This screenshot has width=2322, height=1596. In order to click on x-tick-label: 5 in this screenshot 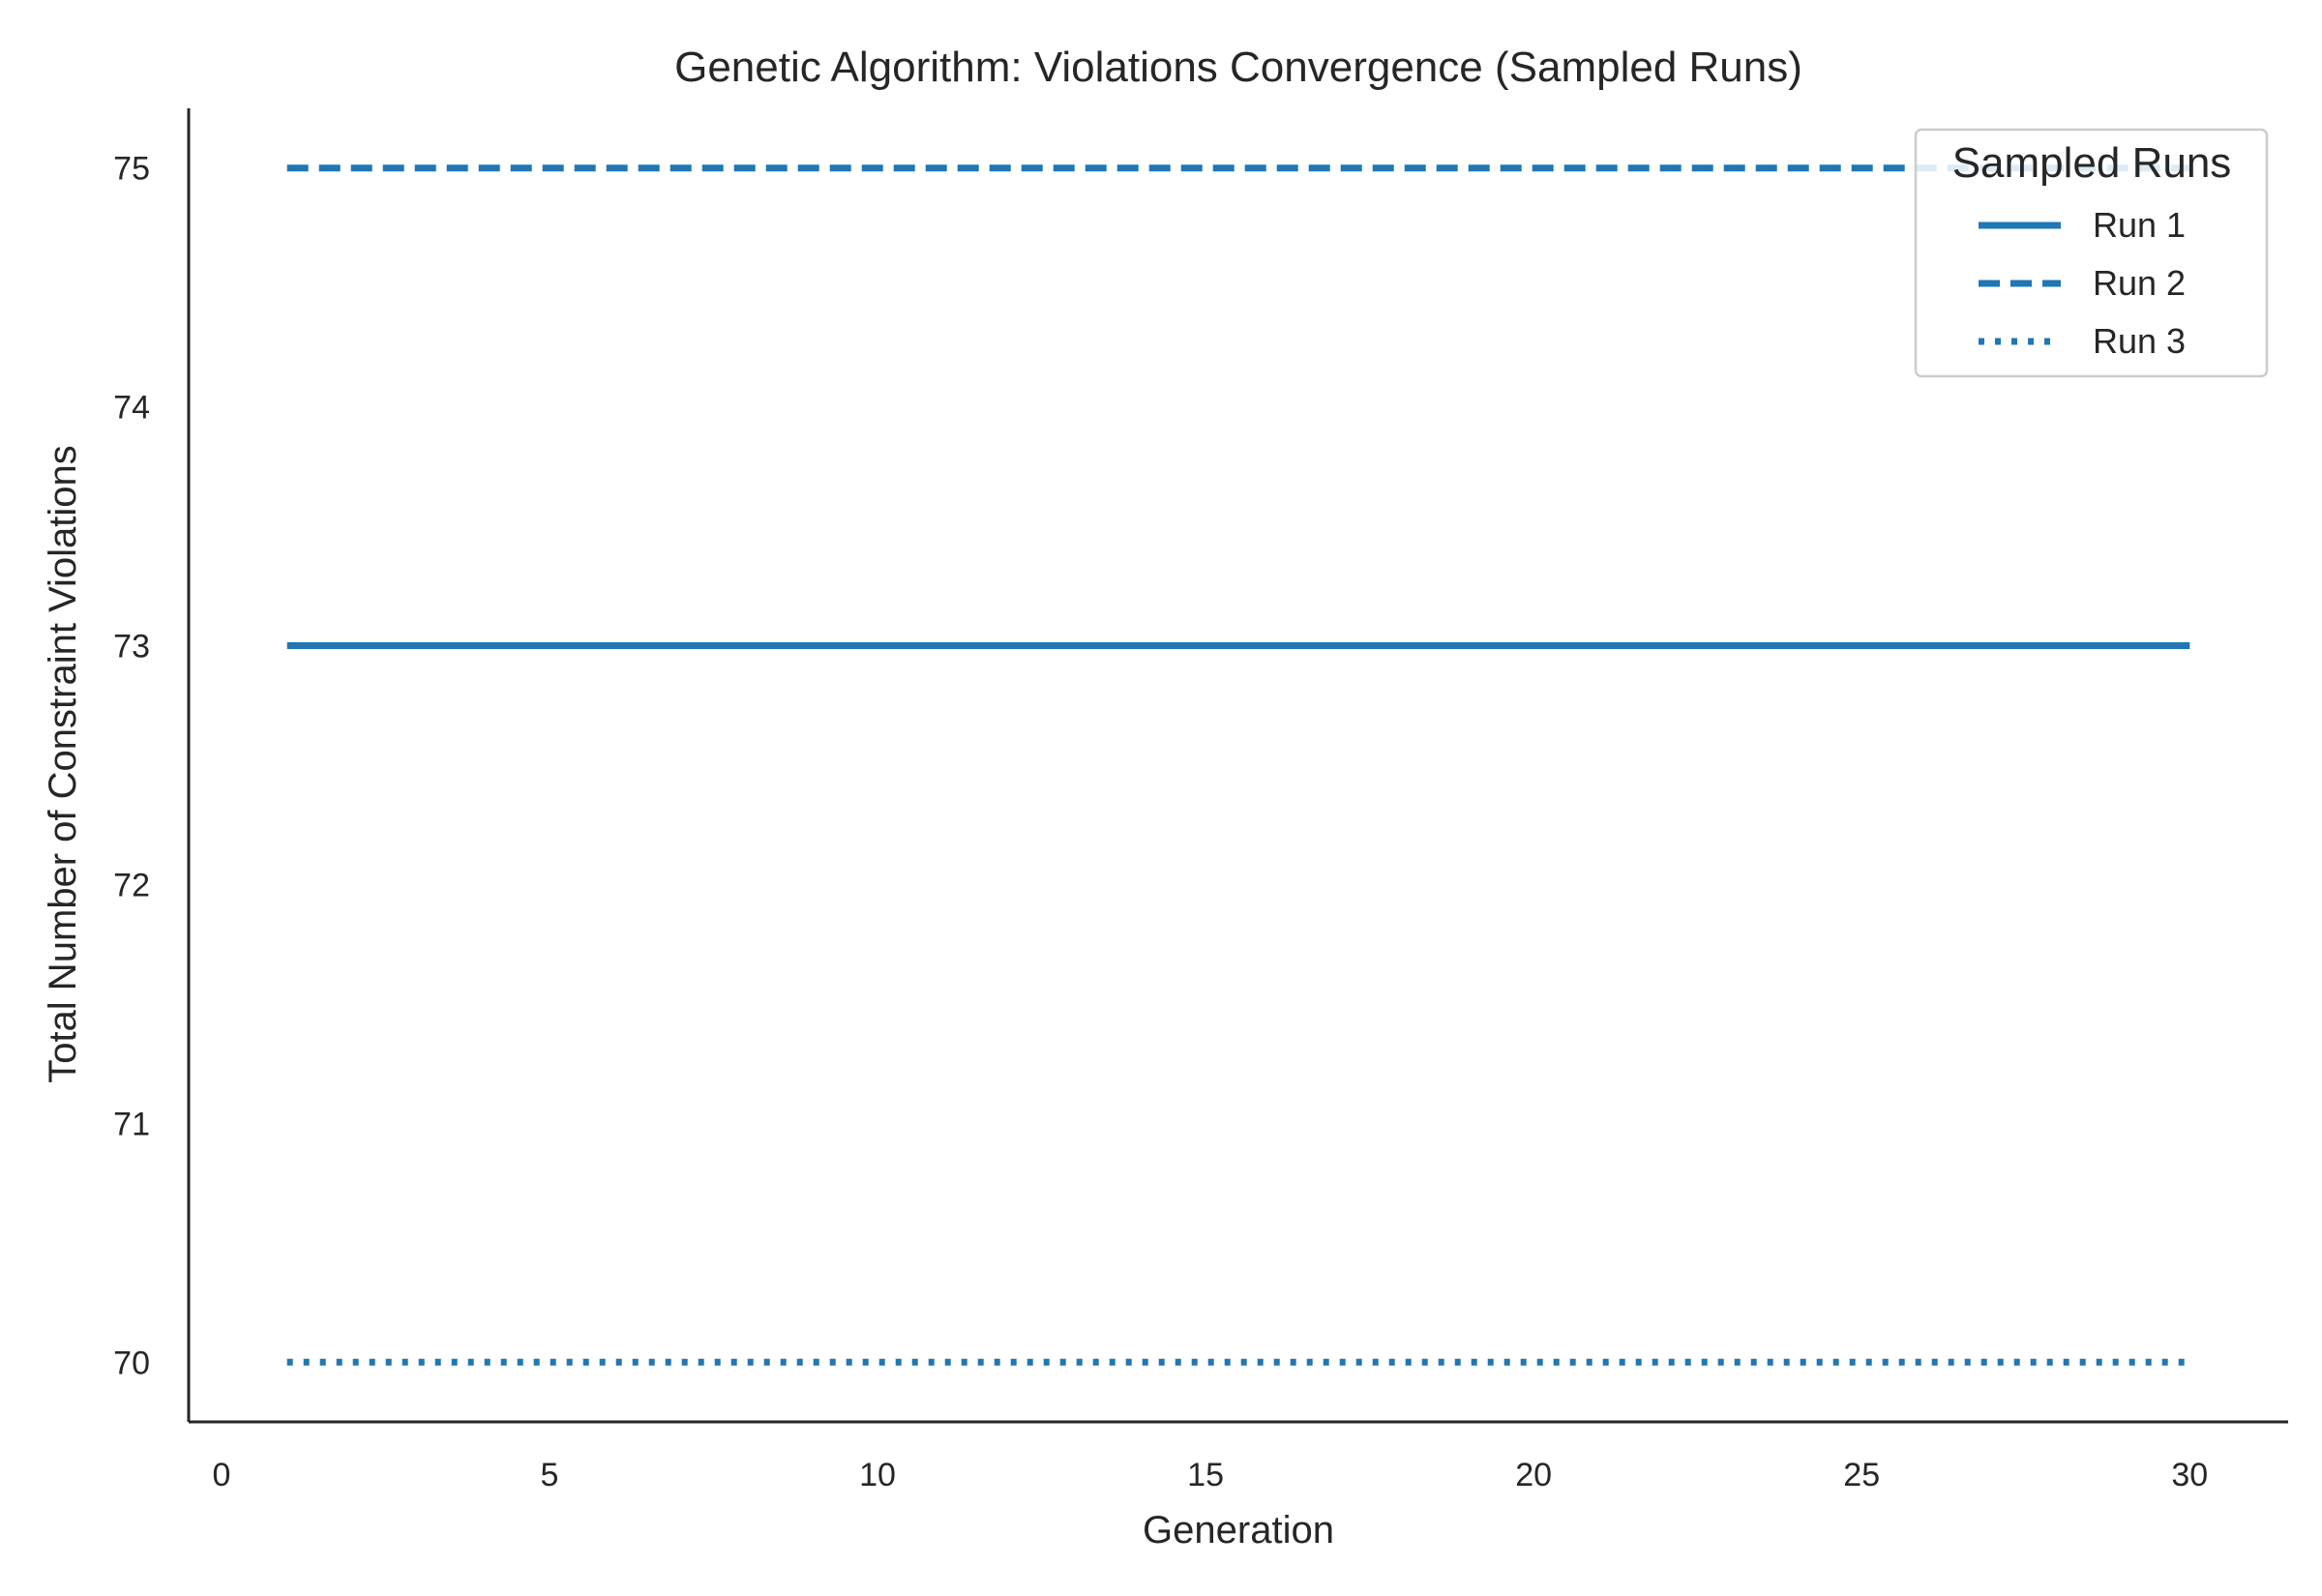, I will do `click(550, 1475)`.